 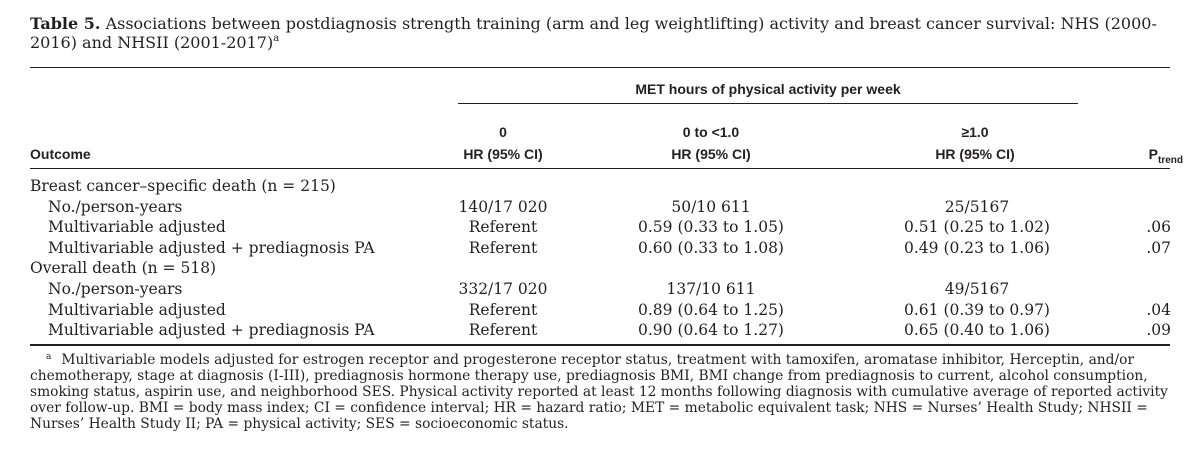 I want to click on footnote-mark: a, so click(x=49, y=357).